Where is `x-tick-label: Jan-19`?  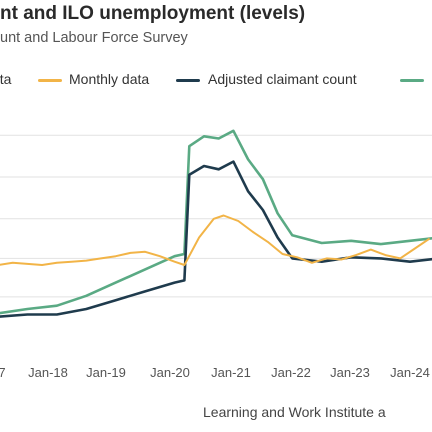
x-tick-label: Jan-19 is located at coordinates (106, 372).